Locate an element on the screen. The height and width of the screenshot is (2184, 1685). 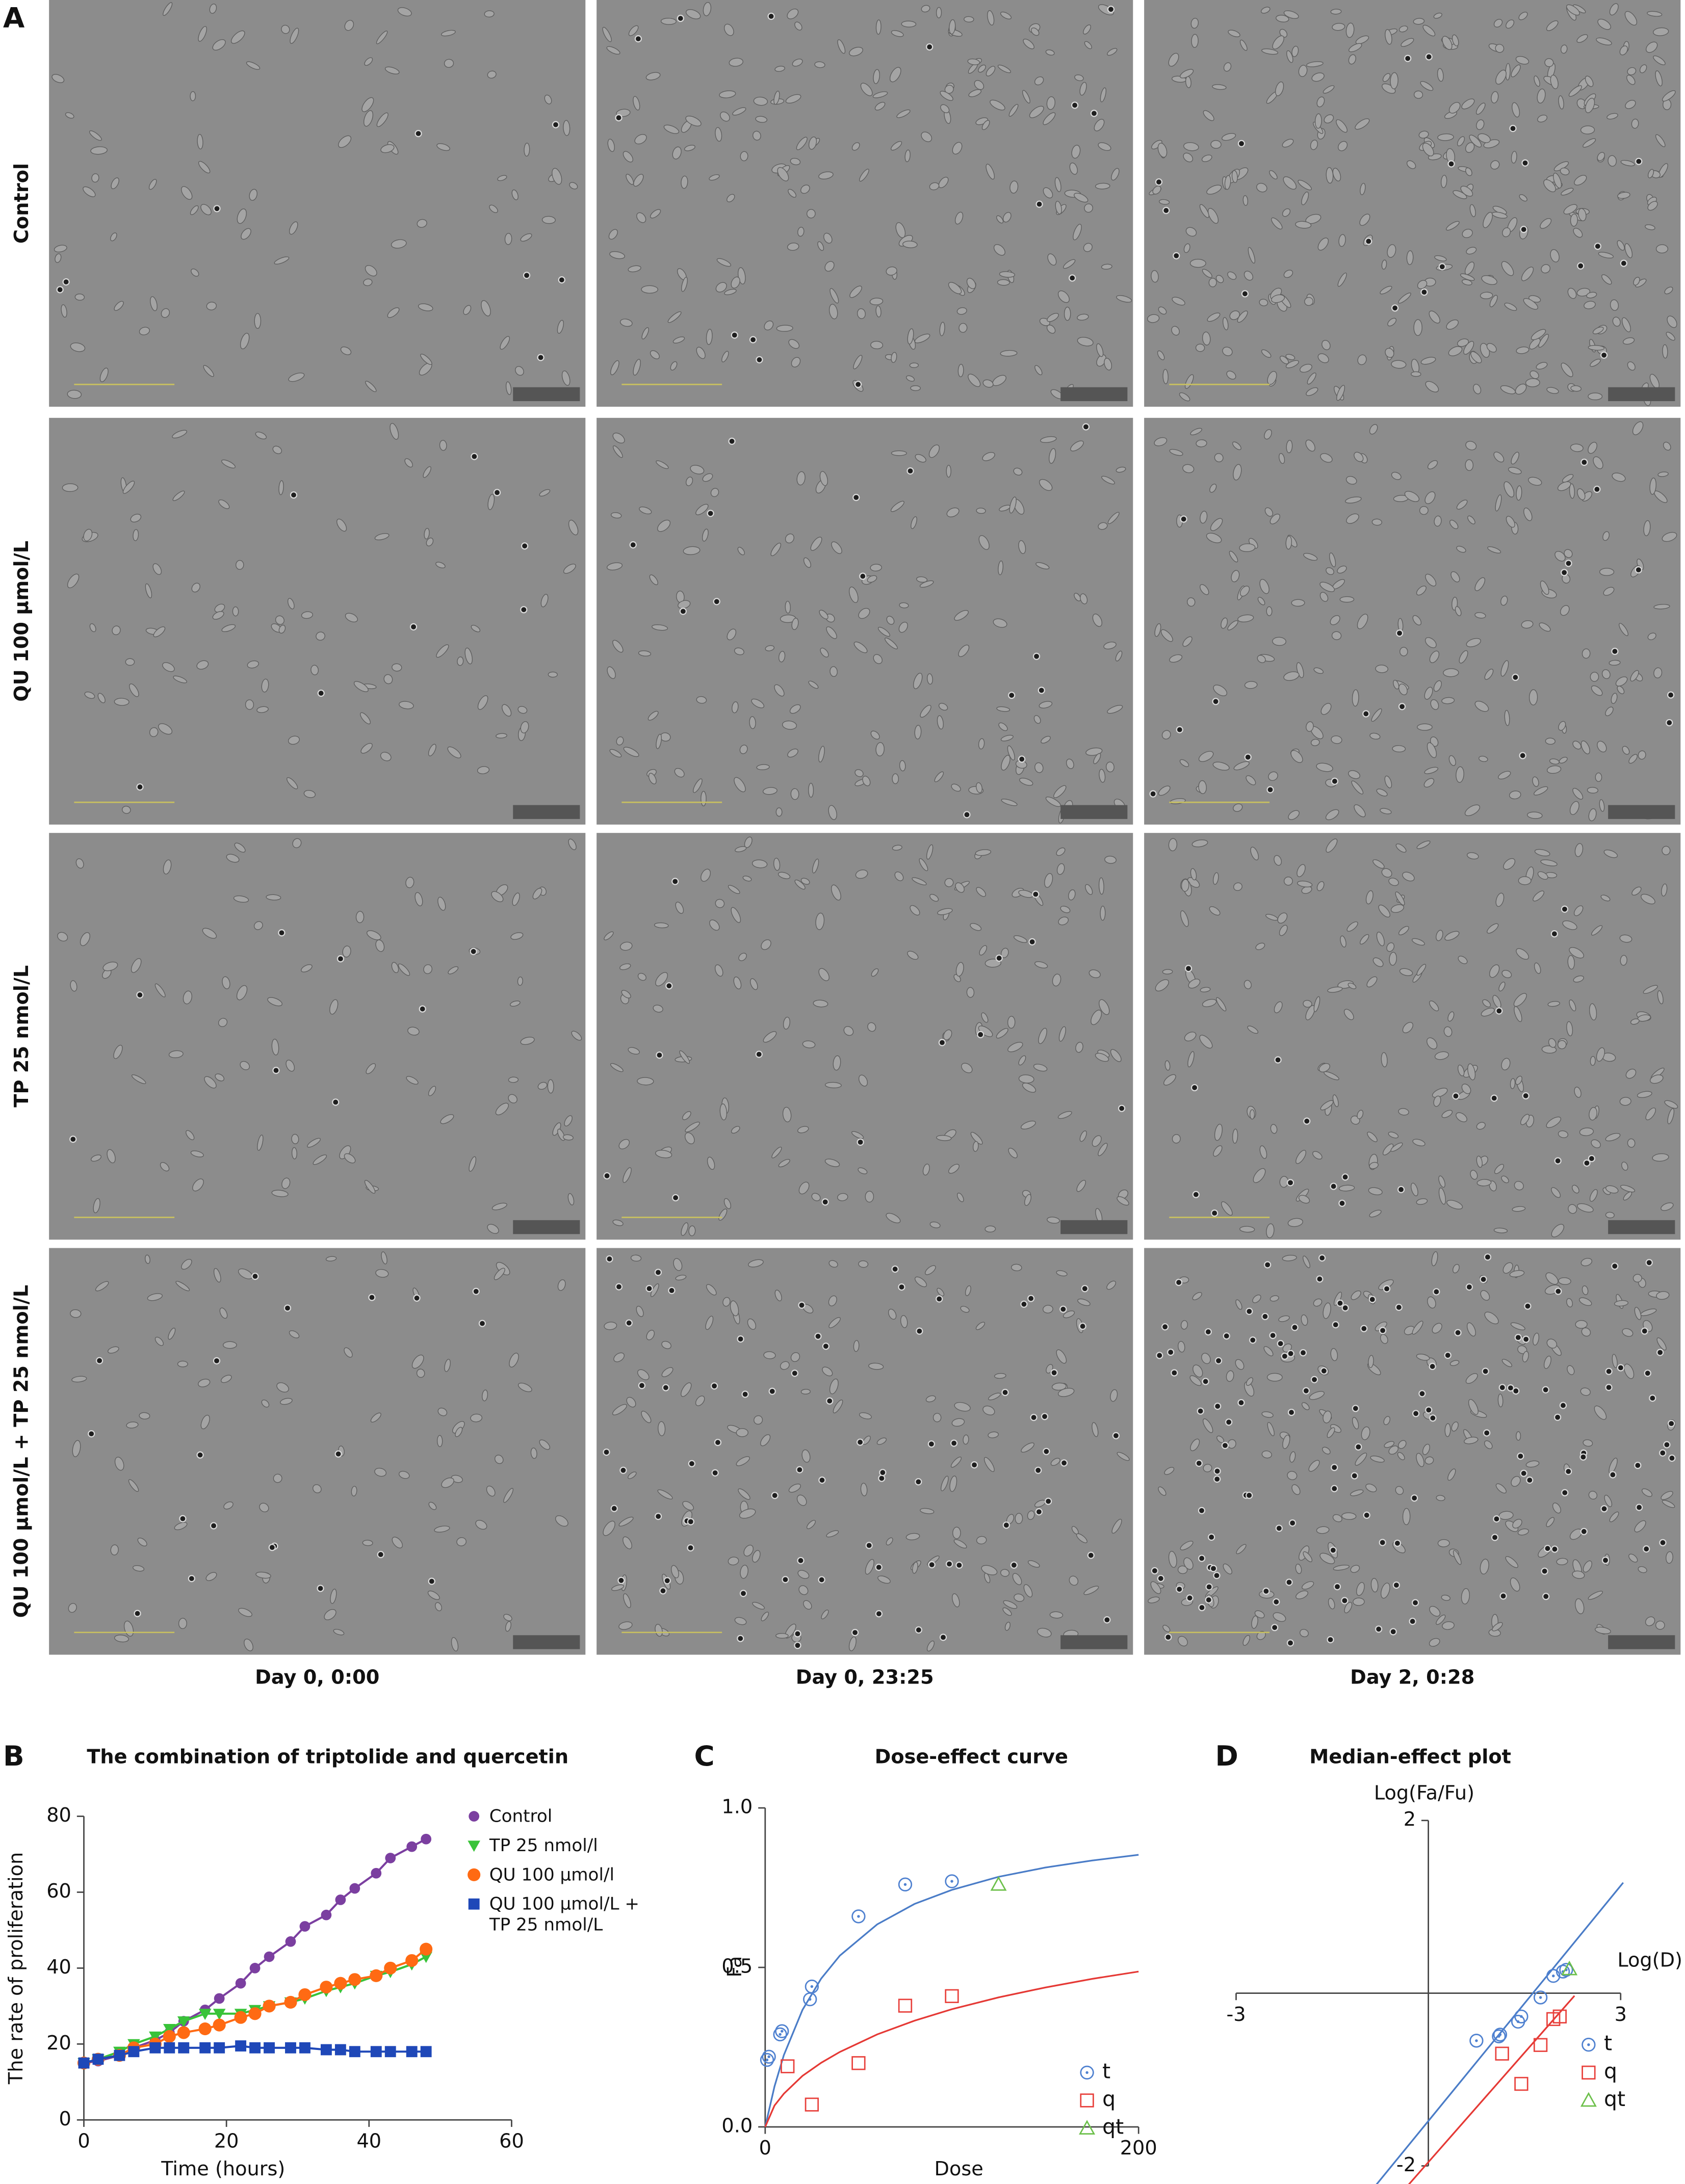
x-tick-label: 60 is located at coordinates (511, 2142).